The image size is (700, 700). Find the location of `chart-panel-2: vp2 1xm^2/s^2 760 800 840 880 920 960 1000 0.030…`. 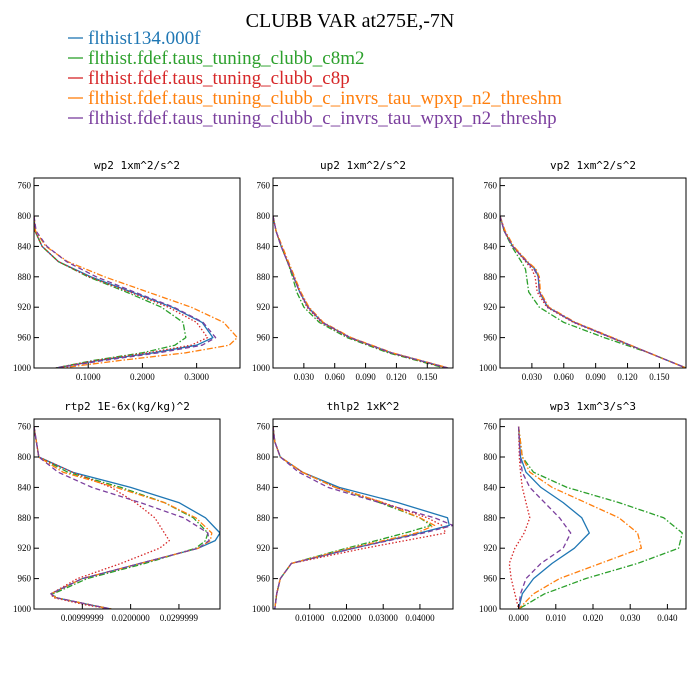

chart-panel-2: vp2 1xm^2/s^2 760 800 840 880 920 960 1000 0.030… is located at coordinates (583, 270).